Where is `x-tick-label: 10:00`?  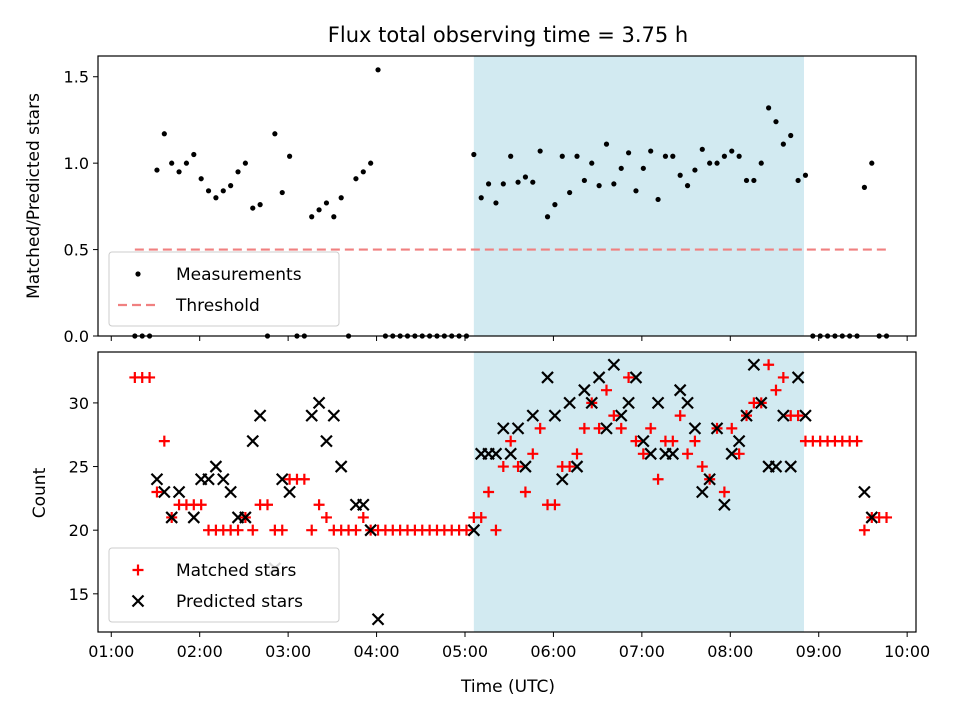 x-tick-label: 10:00 is located at coordinates (907, 651).